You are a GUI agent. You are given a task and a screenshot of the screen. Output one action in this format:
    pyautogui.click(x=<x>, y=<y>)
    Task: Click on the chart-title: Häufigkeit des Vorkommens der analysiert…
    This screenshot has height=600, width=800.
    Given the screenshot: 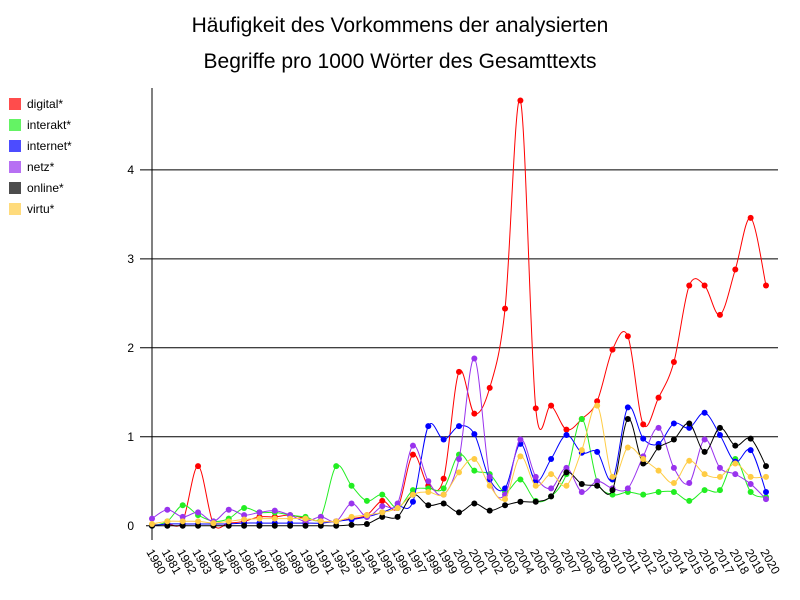 What is the action you would take?
    pyautogui.click(x=400, y=25)
    